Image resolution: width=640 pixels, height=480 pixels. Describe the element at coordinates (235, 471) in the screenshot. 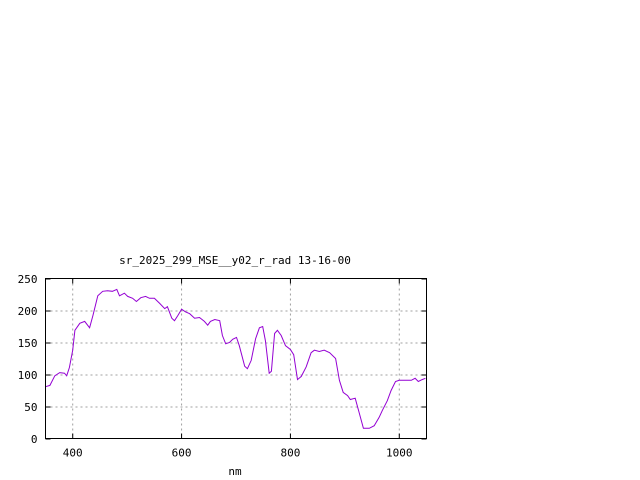

I see `x-axis-label: nm` at that location.